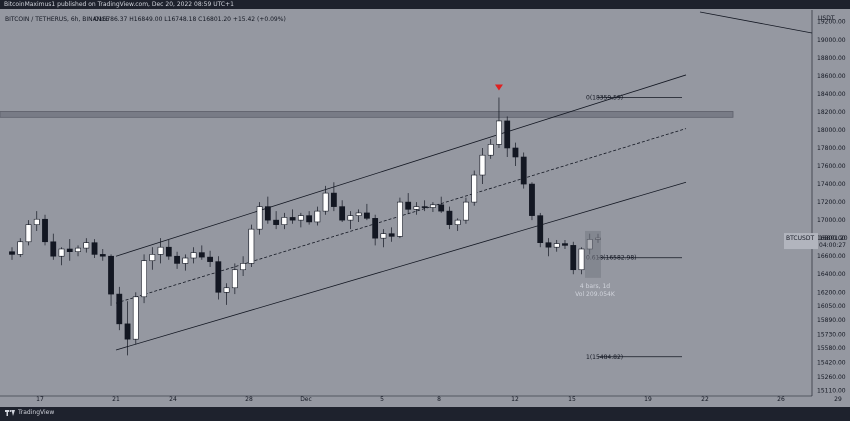 The height and width of the screenshot is (421, 850). What do you see at coordinates (831, 363) in the screenshot?
I see `y-tick-label: 15420.00` at bounding box center [831, 363].